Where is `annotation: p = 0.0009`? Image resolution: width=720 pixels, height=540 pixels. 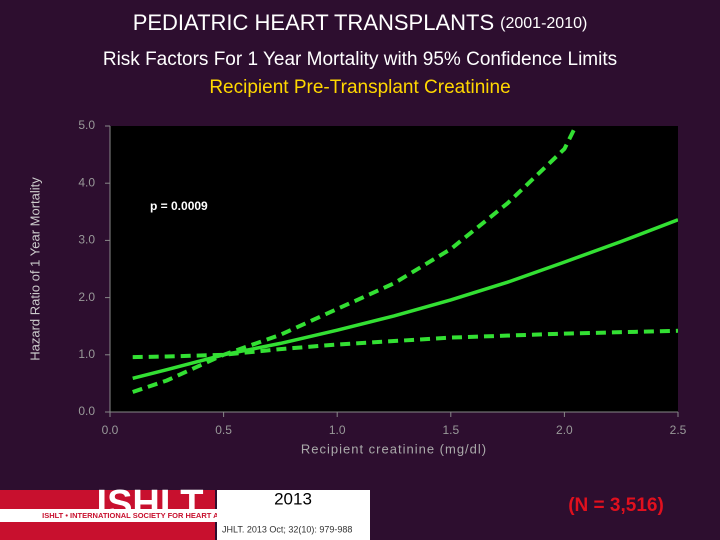
annotation: p = 0.0009 is located at coordinates (179, 206).